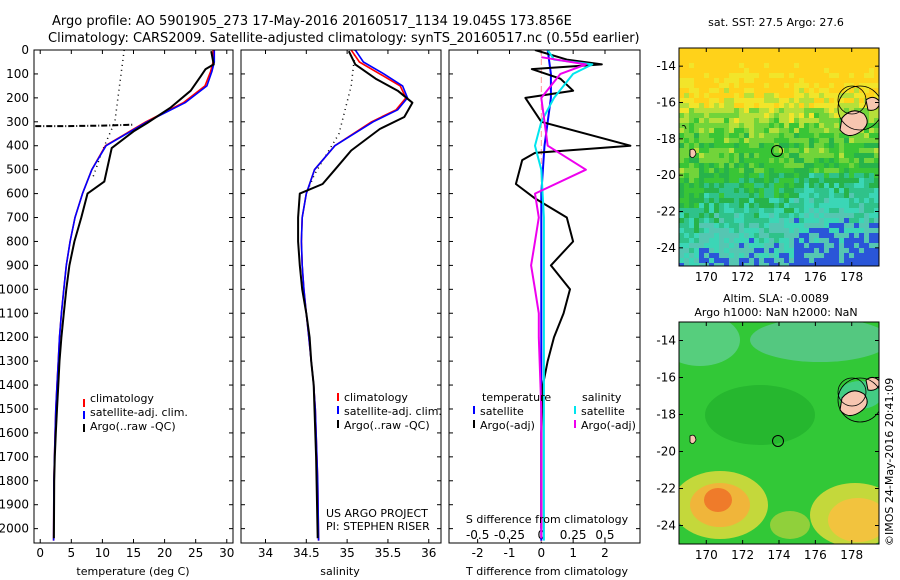 This screenshot has height=580, width=900. Describe the element at coordinates (776, 298) in the screenshot. I see `sla-map-title-line1: Altim. SLA: -0.0089` at that location.